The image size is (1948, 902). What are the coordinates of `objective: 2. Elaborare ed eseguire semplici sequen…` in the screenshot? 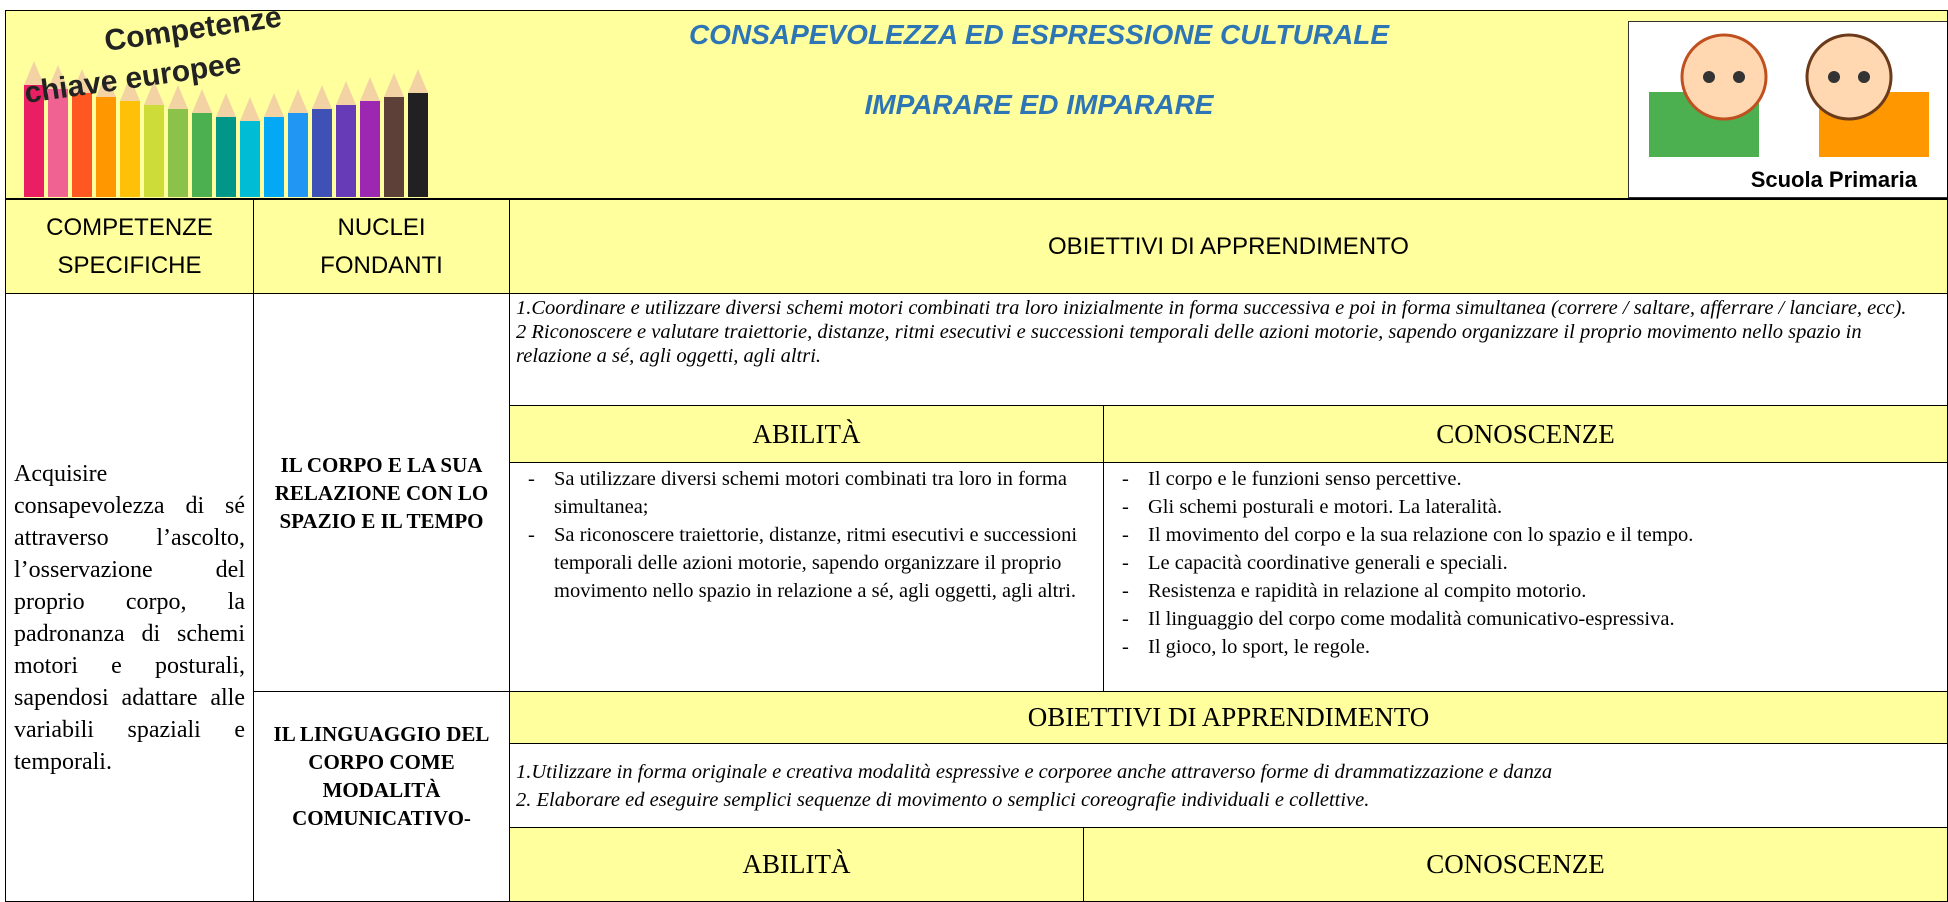 It's located at (943, 800).